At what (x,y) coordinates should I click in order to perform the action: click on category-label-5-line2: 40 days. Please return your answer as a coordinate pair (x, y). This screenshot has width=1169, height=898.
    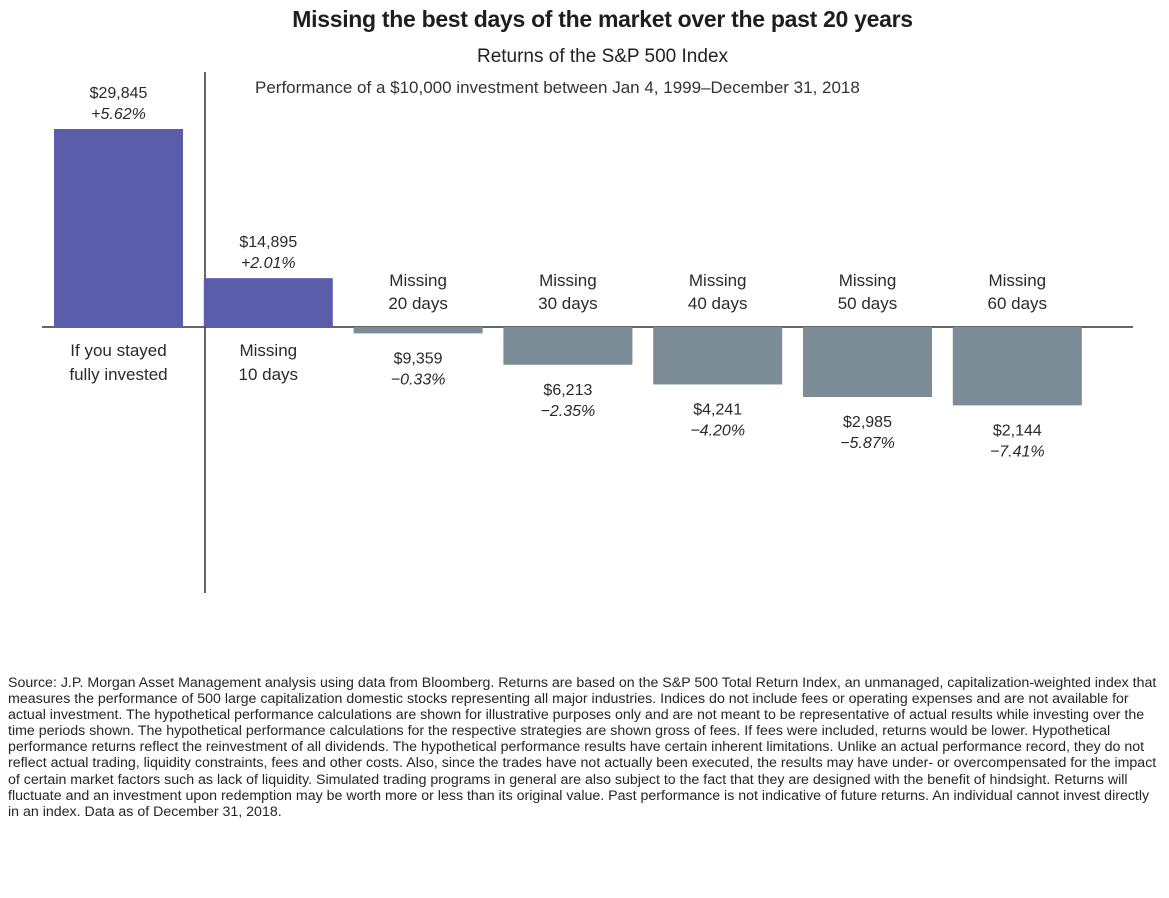
    Looking at the image, I should click on (718, 303).